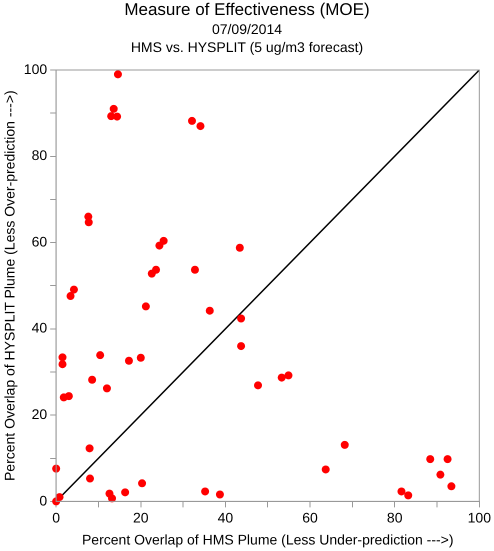  Describe the element at coordinates (40, 414) in the screenshot. I see `y-tick-label: 20` at that location.